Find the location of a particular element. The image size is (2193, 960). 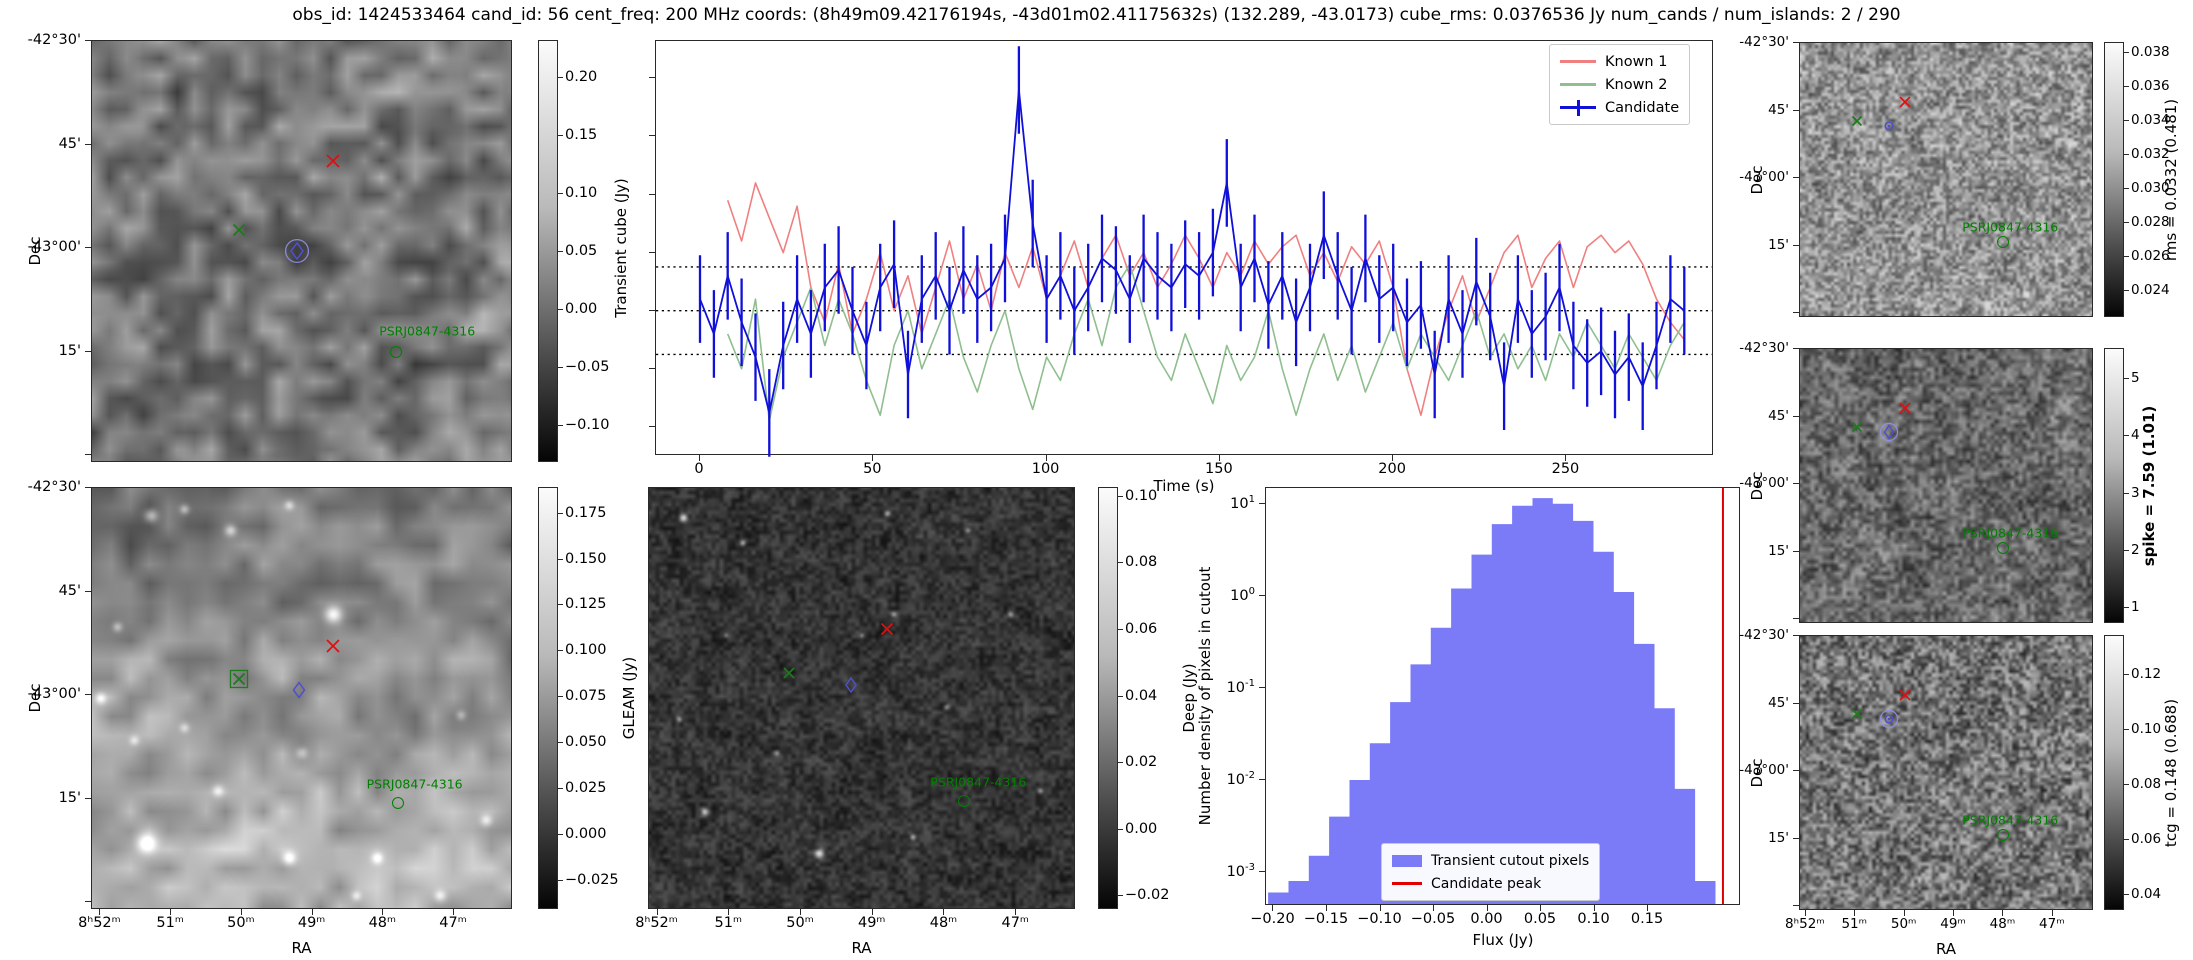

legend-label: Transient cutout pixels is located at coordinates (1510, 860).